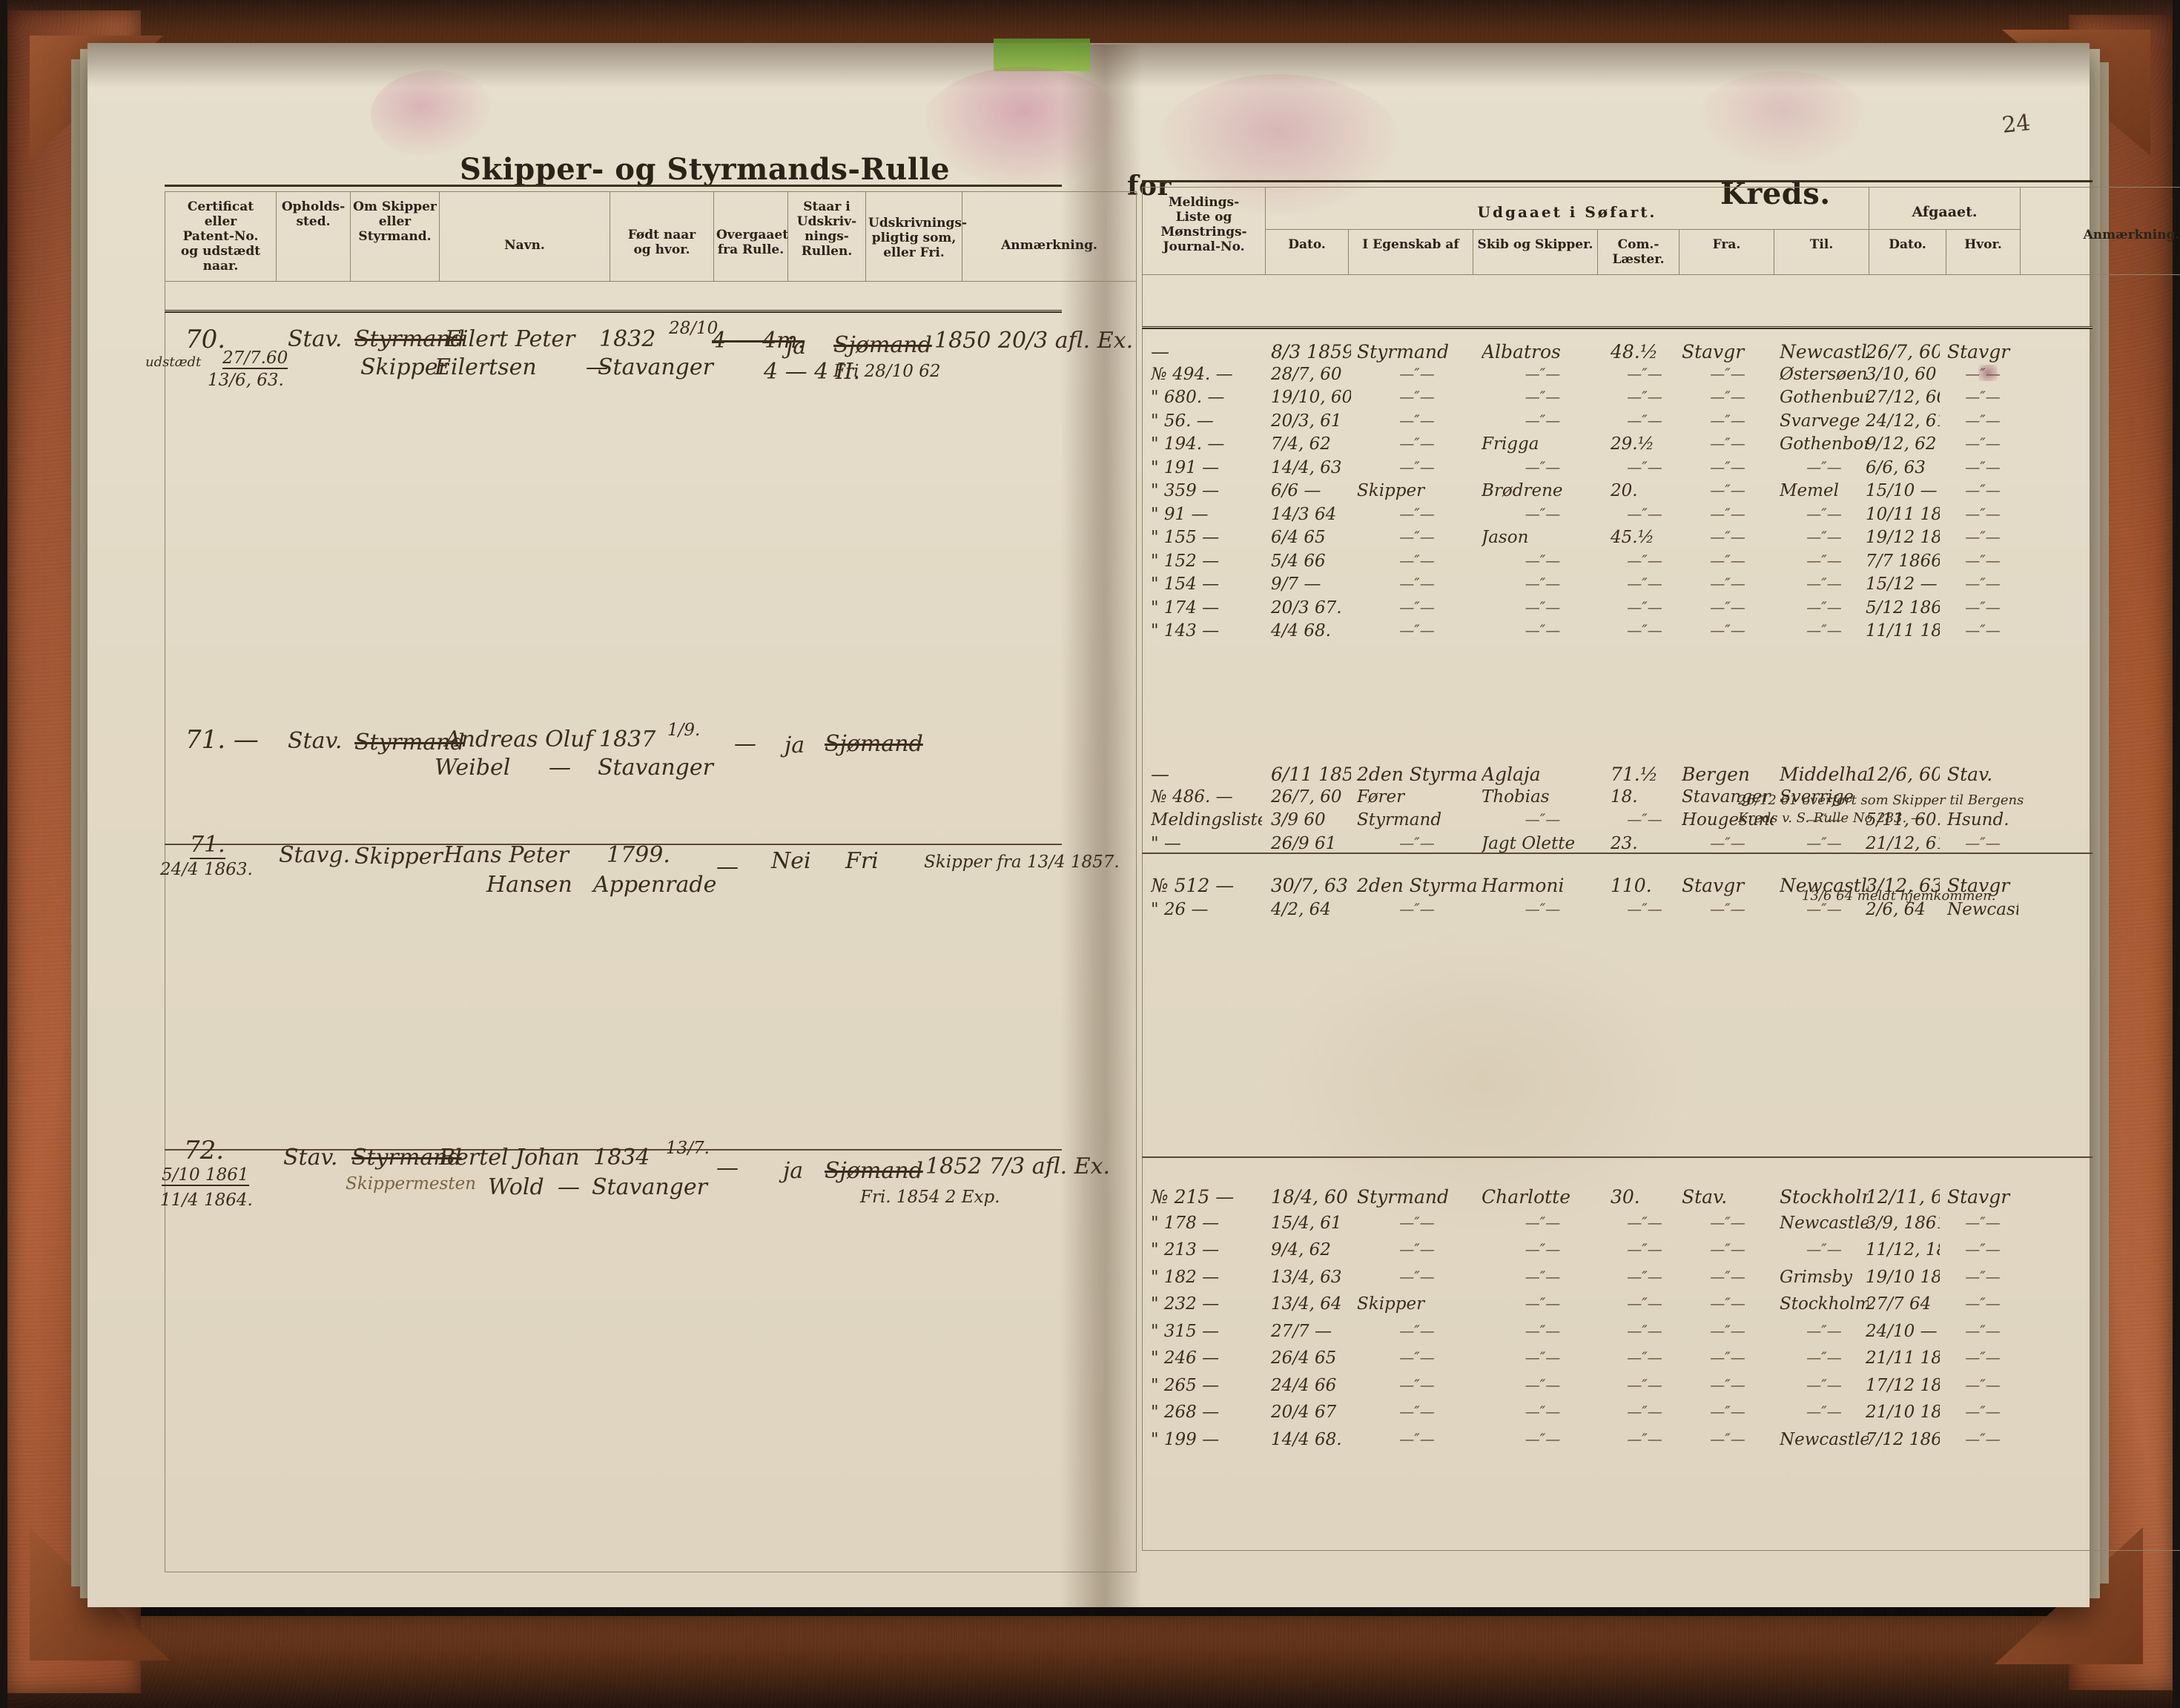 Image resolution: width=2180 pixels, height=1708 pixels. I want to click on voyage-journal: " 315 —, so click(1185, 1331).